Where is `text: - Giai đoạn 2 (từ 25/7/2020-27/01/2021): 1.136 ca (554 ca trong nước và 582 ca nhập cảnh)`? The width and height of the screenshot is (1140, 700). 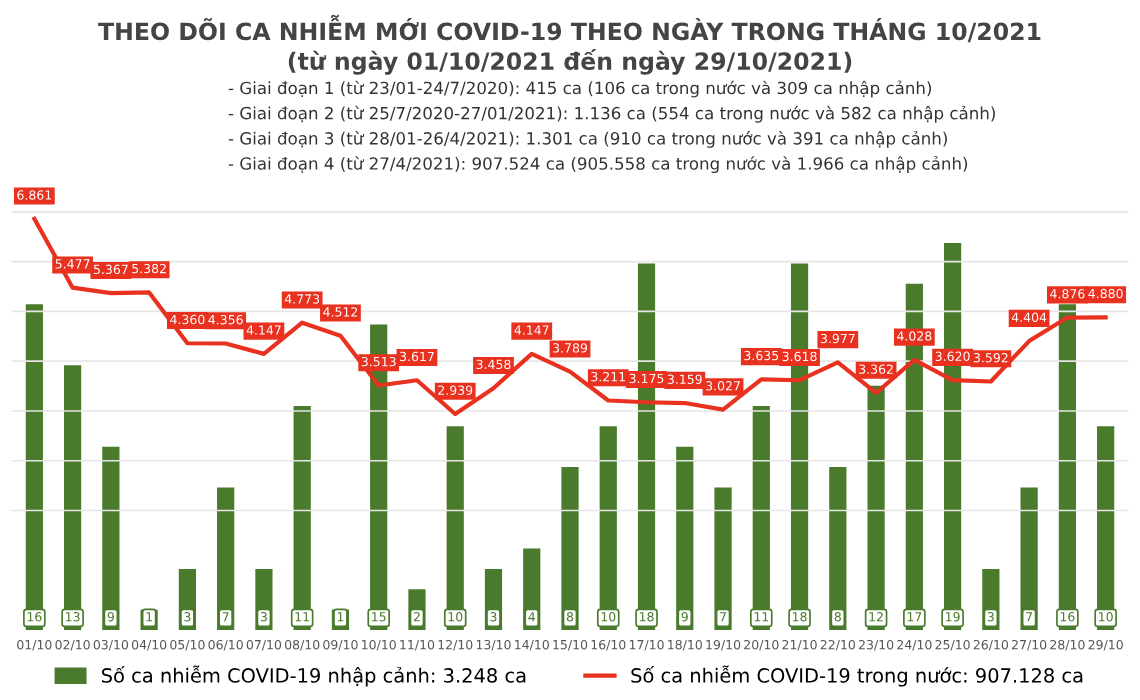 text: - Giai đoạn 2 (từ 25/7/2020-27/01/2021): 1.136 ca (554 ca trong nước và 582 ca nhập cảnh) is located at coordinates (611, 114).